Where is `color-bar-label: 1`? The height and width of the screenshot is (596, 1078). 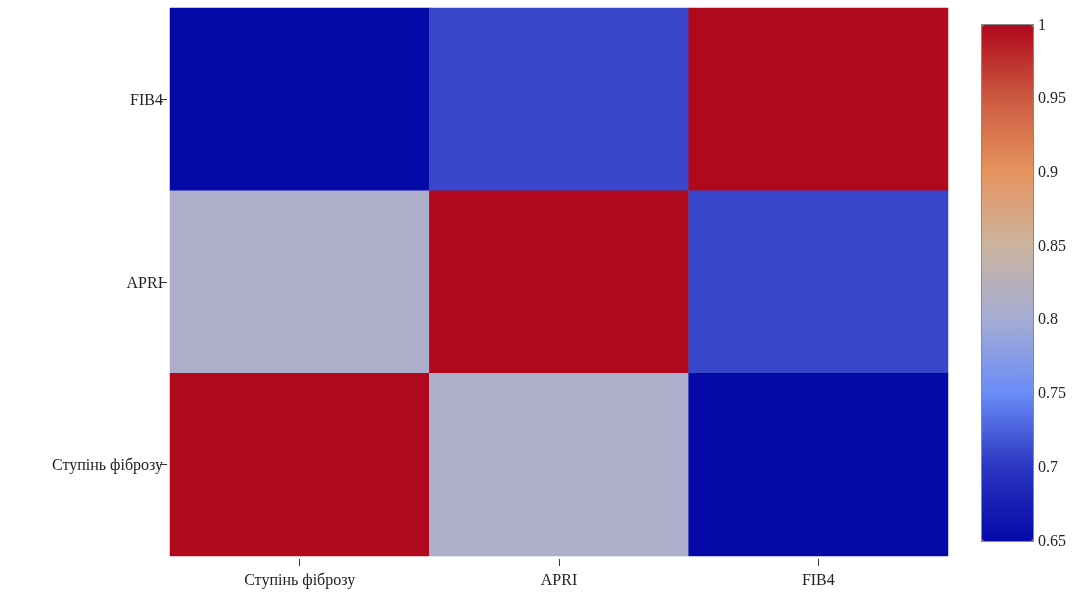
color-bar-label: 1 is located at coordinates (1042, 24).